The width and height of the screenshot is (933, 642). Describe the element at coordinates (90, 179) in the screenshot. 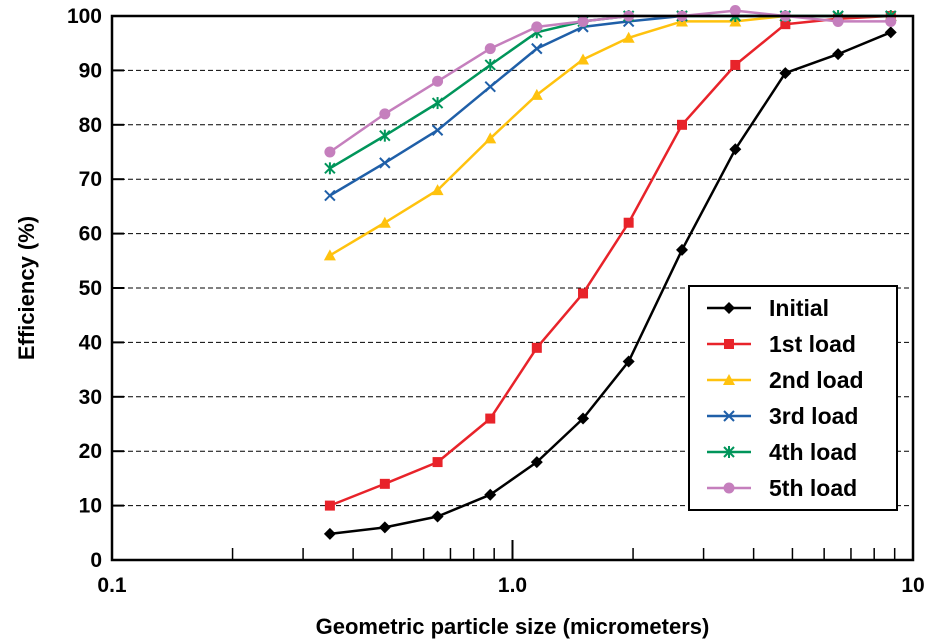

I see `y-tick-label: 70` at that location.